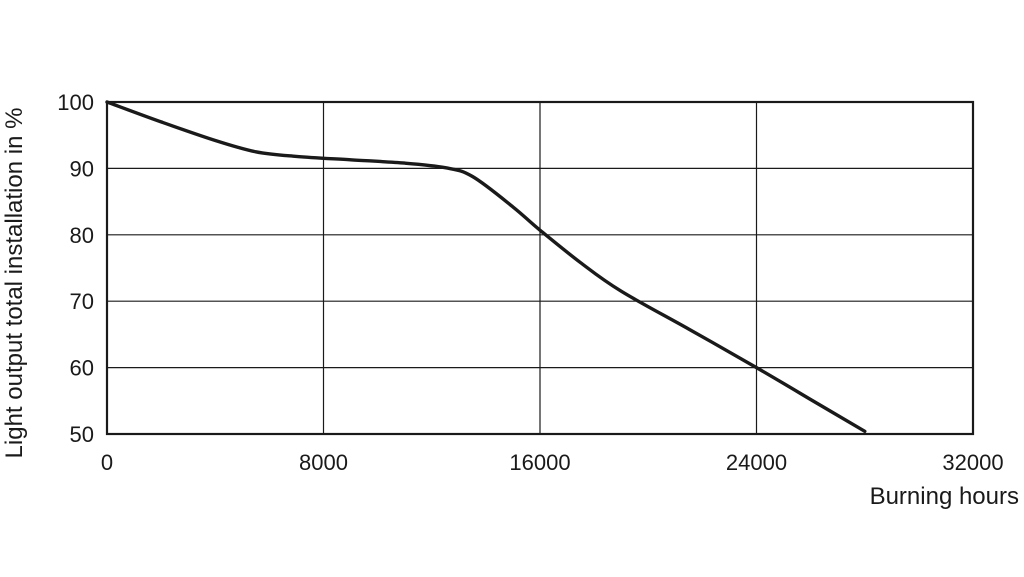  What do you see at coordinates (75, 268) in the screenshot?
I see `y-axis-ticks: 50 60 70 80 90 100` at bounding box center [75, 268].